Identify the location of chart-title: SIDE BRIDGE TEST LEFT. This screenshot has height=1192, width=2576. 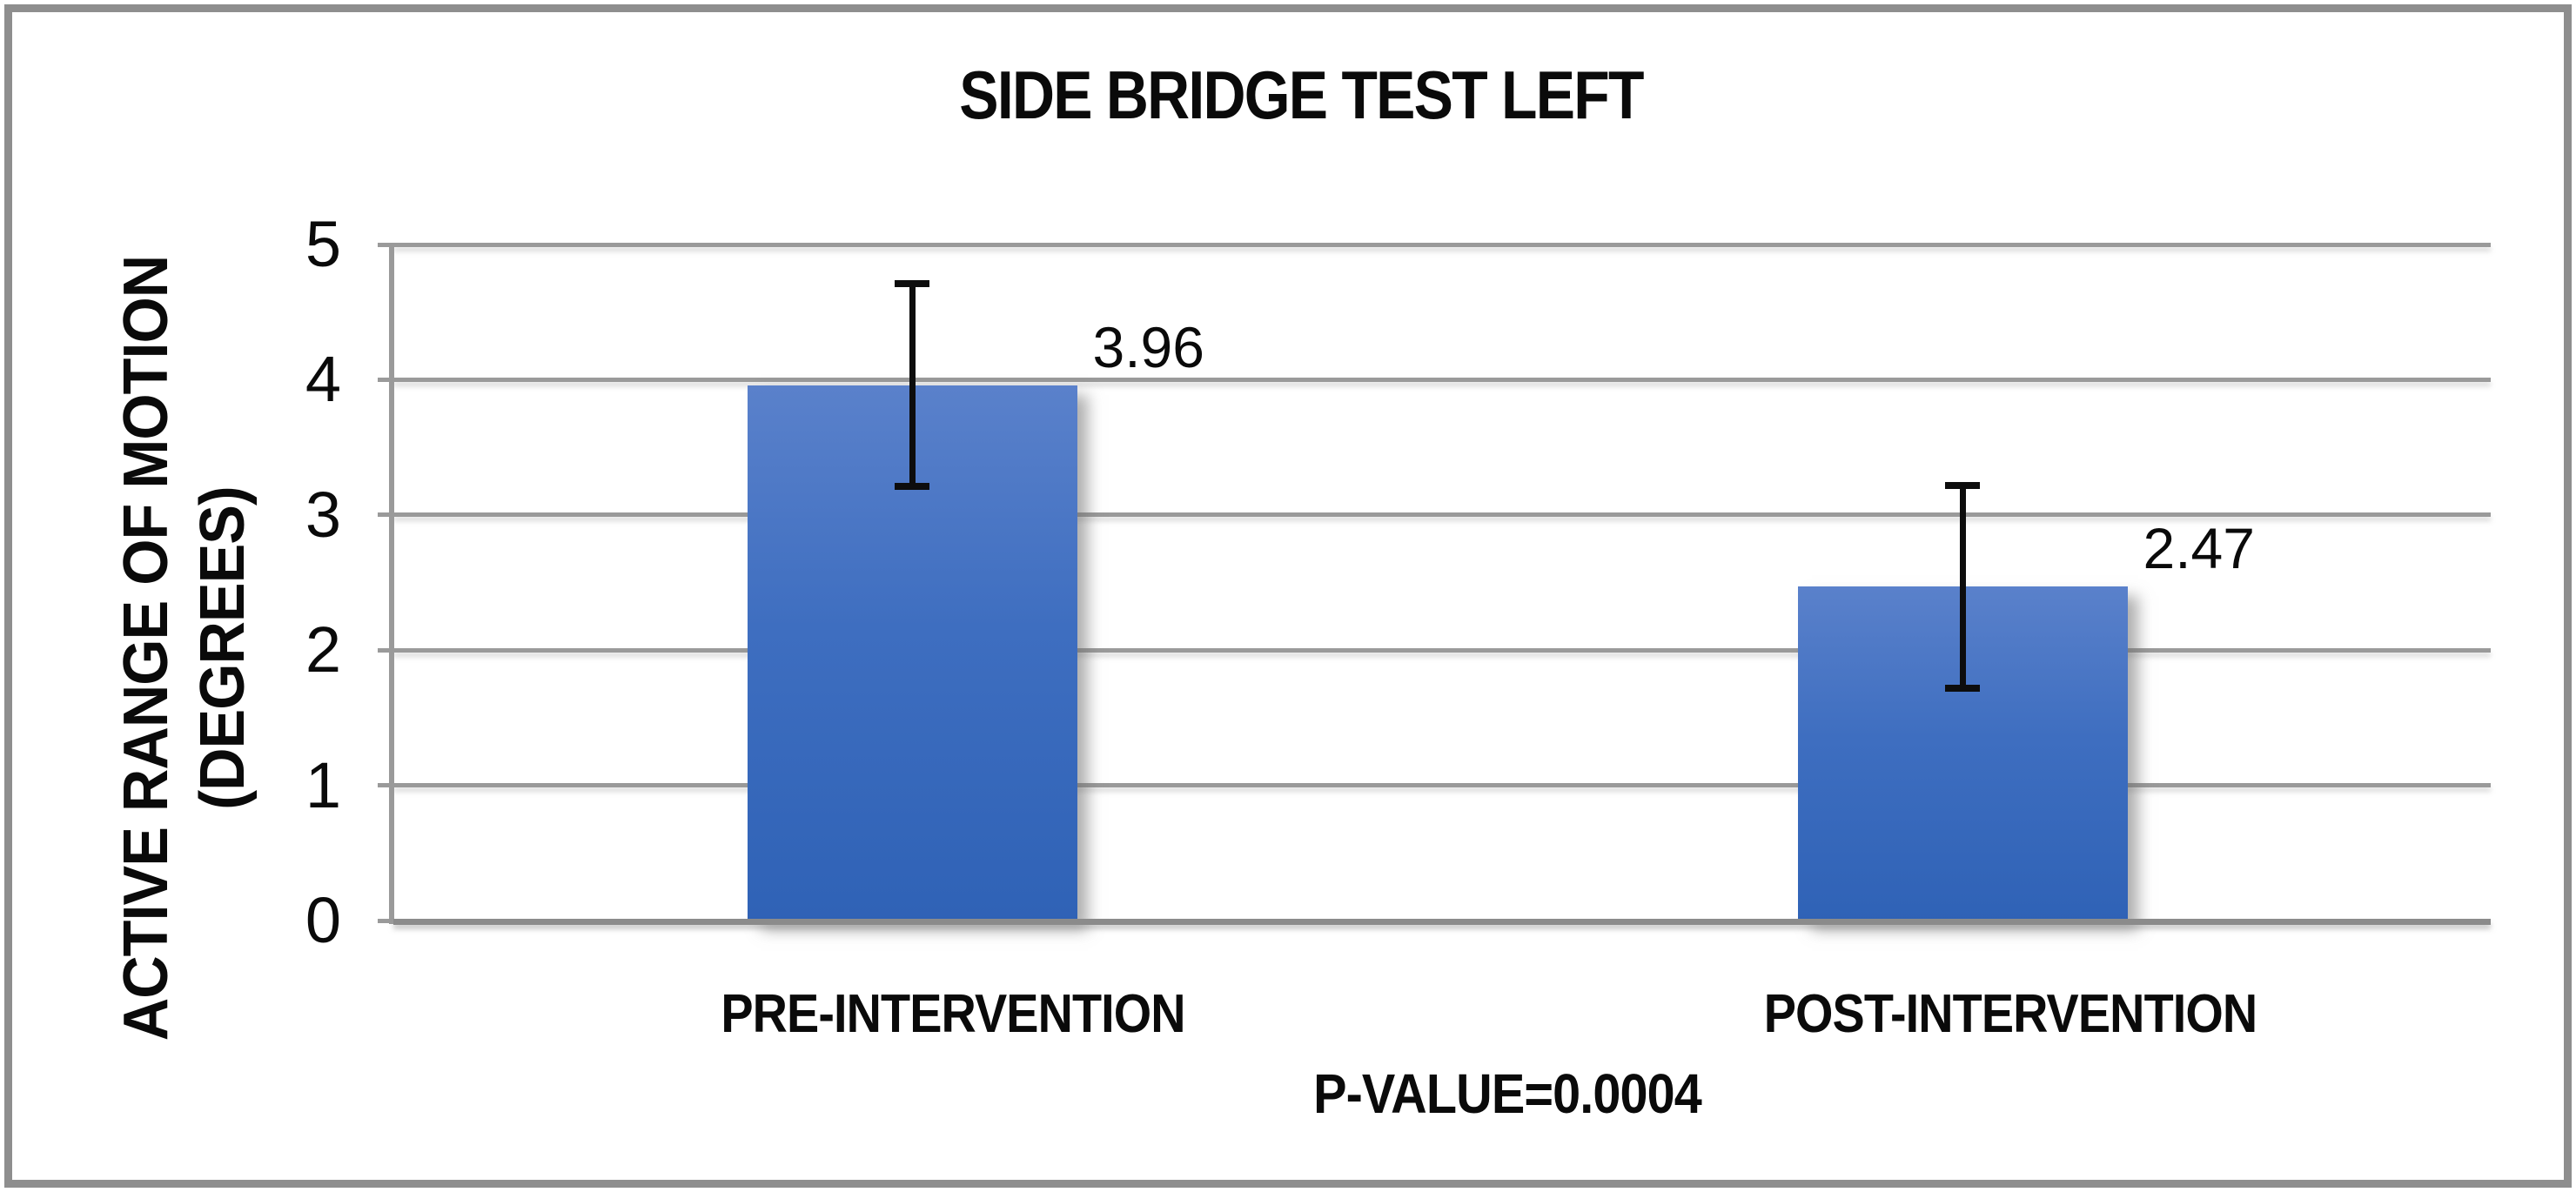
(1302, 95).